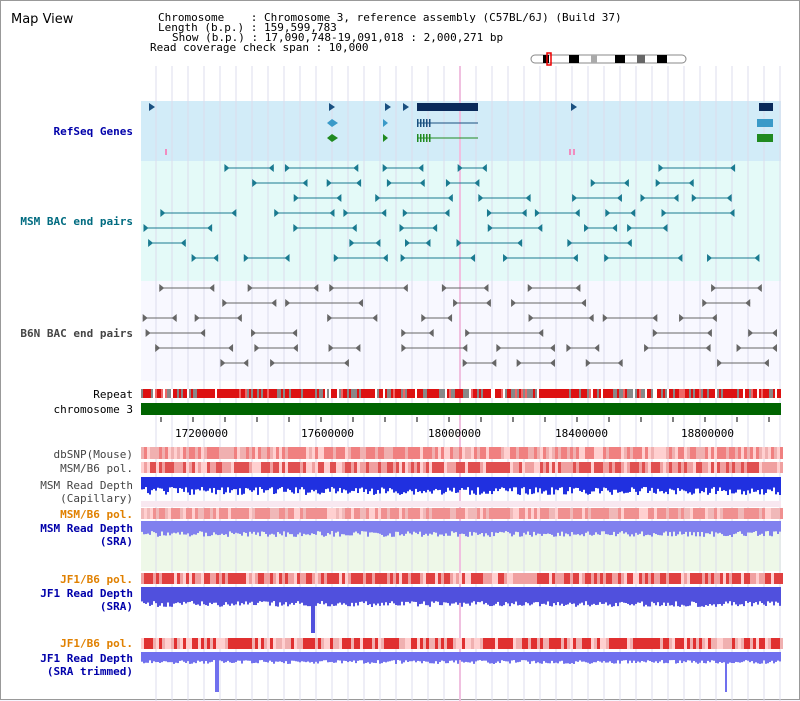 The height and width of the screenshot is (701, 800). I want to click on chromosome-ideogram, so click(609, 59).